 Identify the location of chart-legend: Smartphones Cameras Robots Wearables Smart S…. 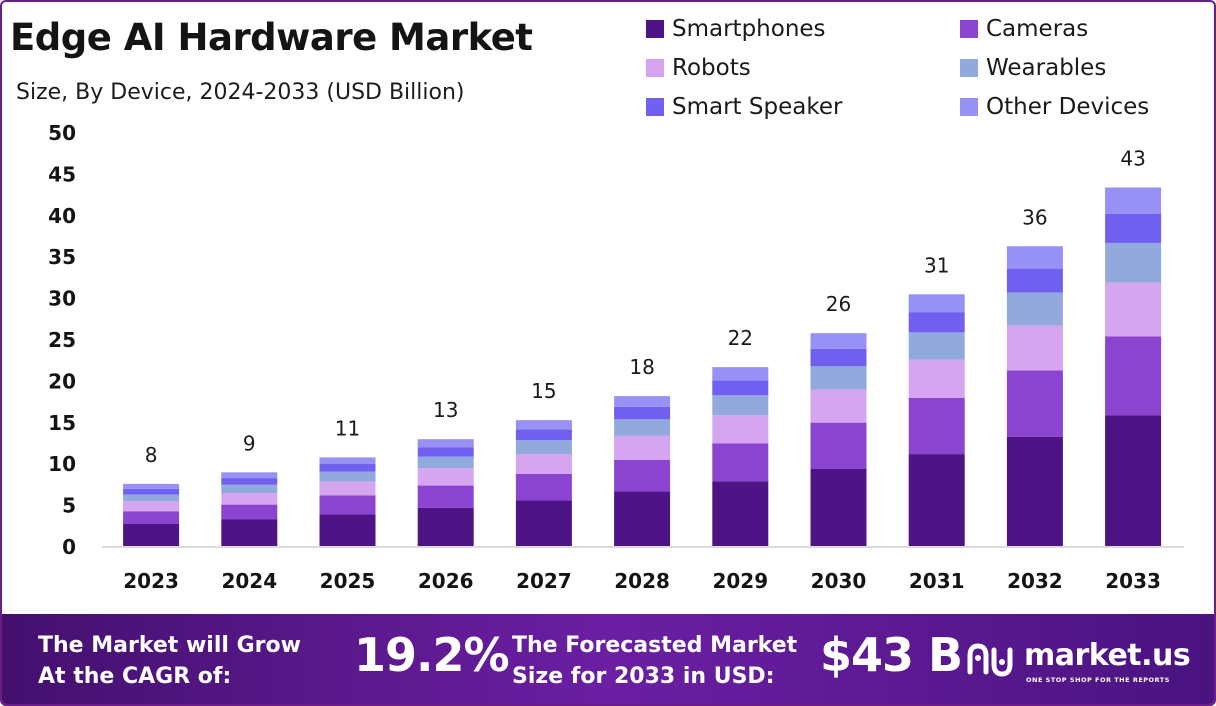
(926, 69).